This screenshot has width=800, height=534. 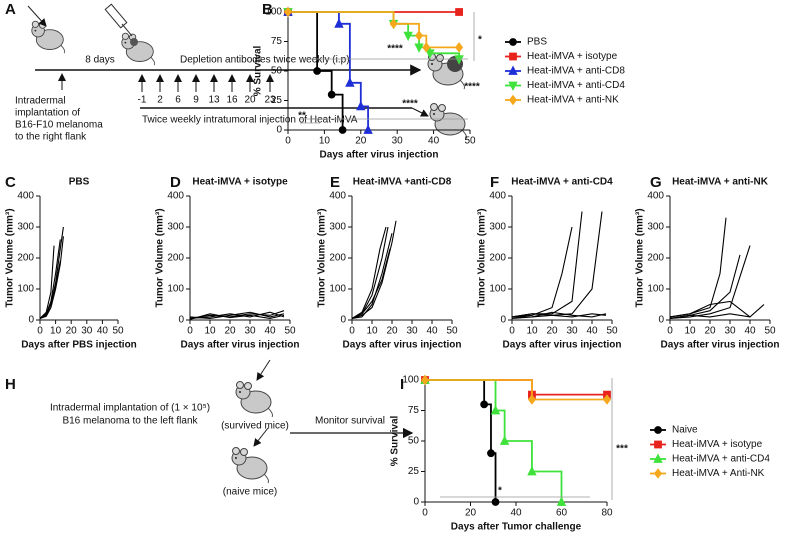 I want to click on y-tick-label: 75, so click(x=277, y=41).